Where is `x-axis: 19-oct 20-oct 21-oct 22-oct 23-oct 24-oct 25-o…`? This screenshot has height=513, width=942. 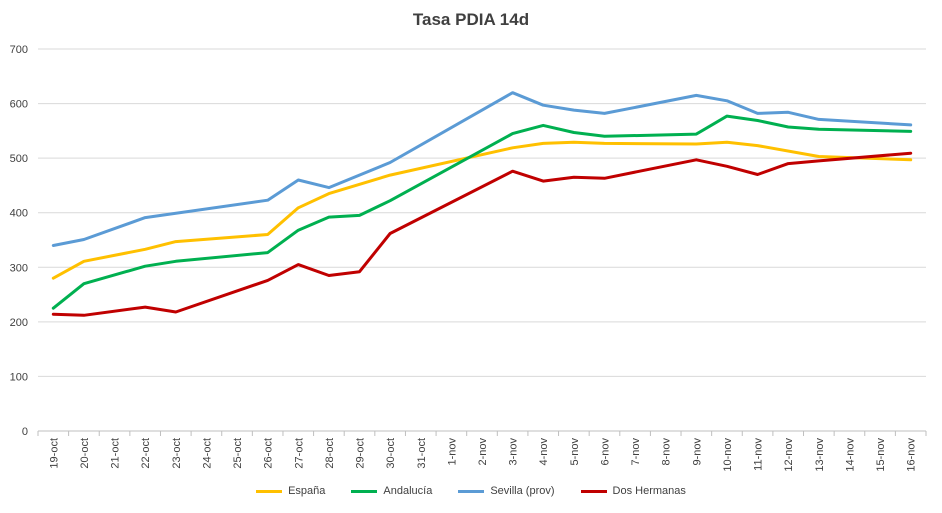 x-axis: 19-oct 20-oct 21-oct 22-oct 23-oct 24-oct 25-o… is located at coordinates (482, 451).